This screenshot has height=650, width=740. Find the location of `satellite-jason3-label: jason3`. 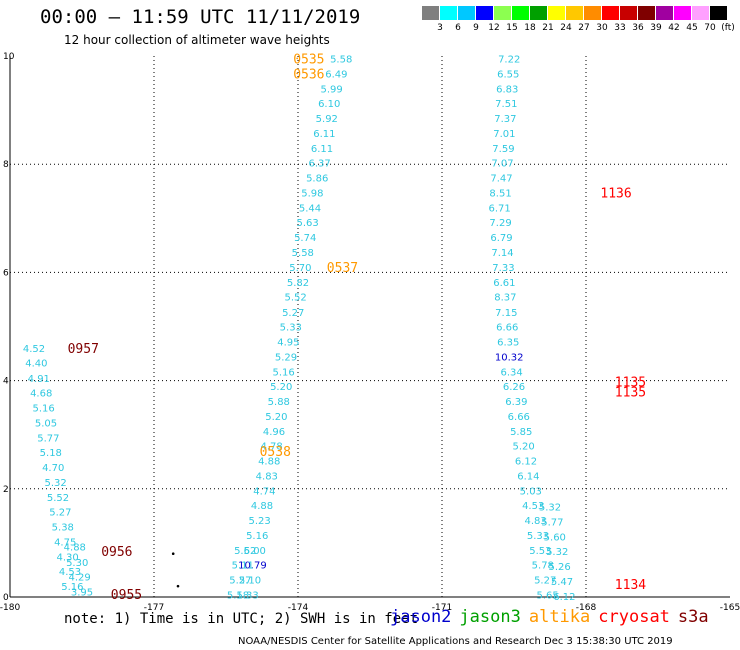

satellite-jason3-label: jason3 is located at coordinates (490, 617).